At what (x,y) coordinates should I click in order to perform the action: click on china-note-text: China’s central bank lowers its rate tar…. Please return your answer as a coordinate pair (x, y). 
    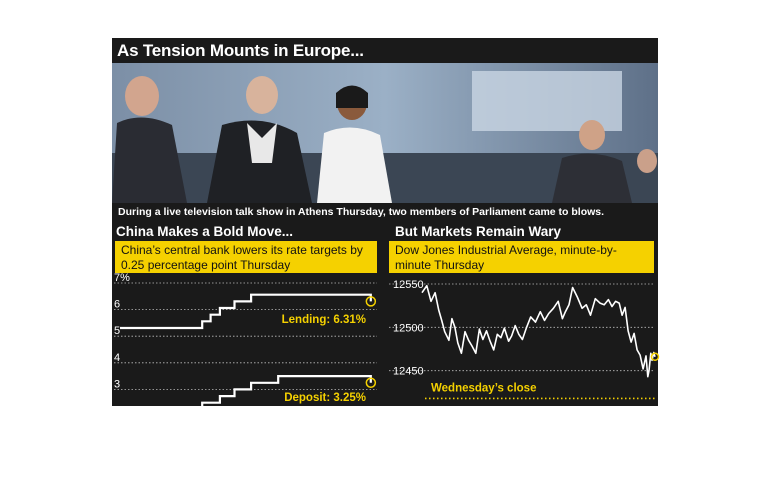
    Looking at the image, I should click on (242, 257).